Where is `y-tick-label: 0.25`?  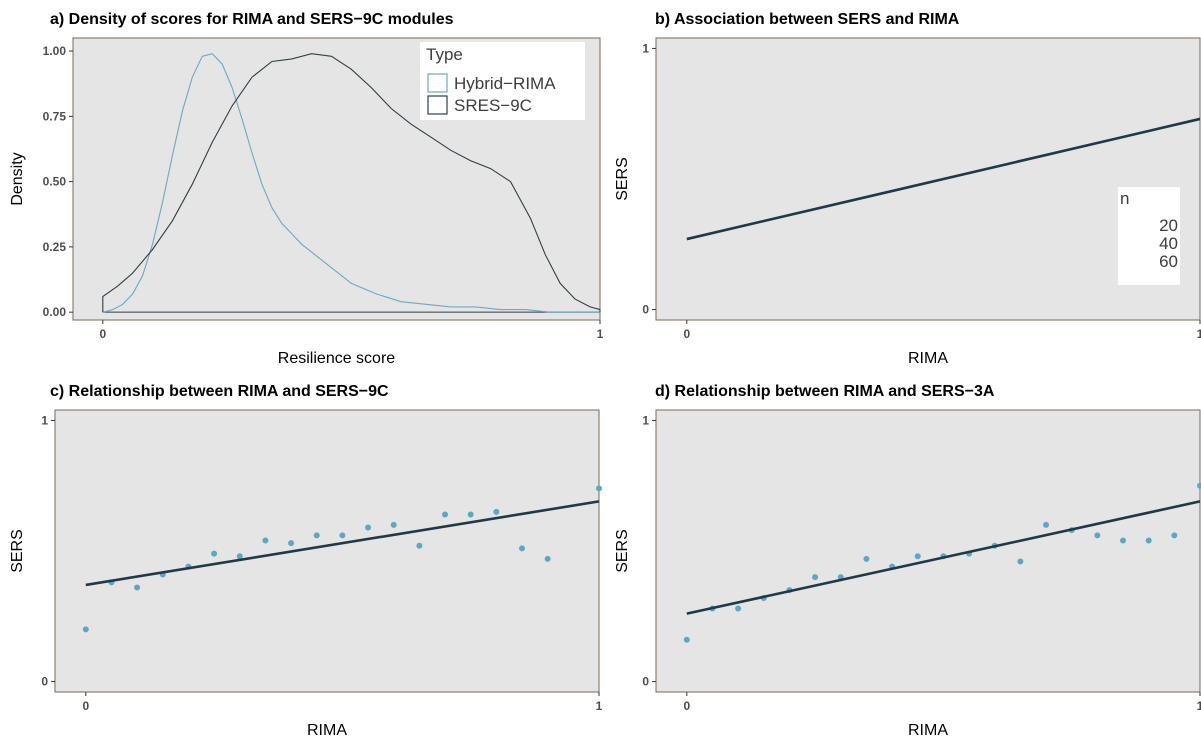
y-tick-label: 0.25 is located at coordinates (55, 247).